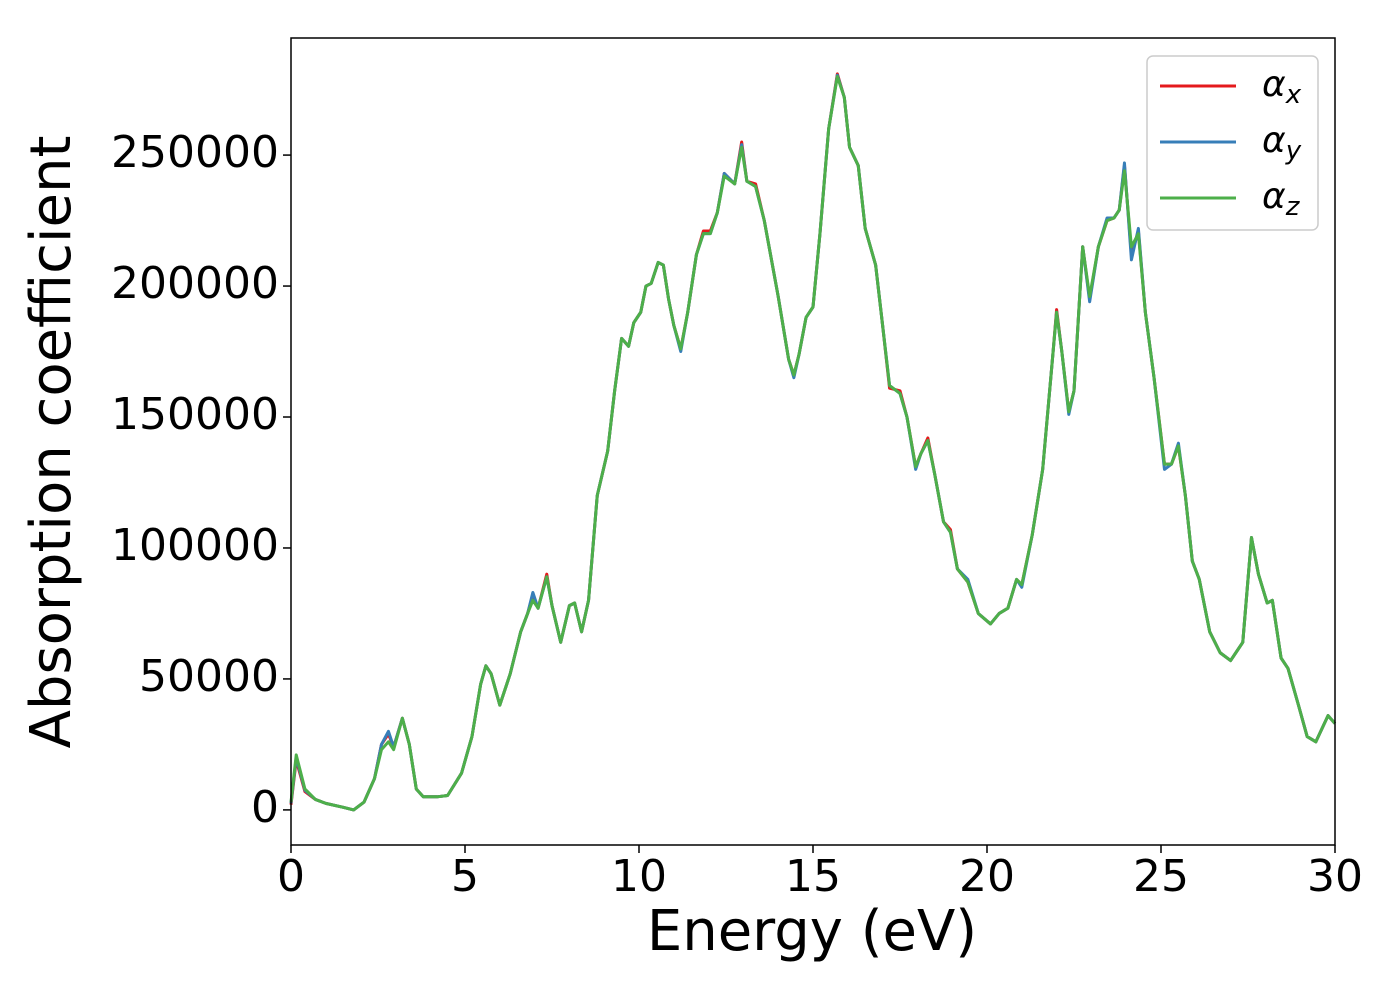 This screenshot has width=1400, height=1000. Describe the element at coordinates (195, 283) in the screenshot. I see `y-tick-label: 200000` at that location.